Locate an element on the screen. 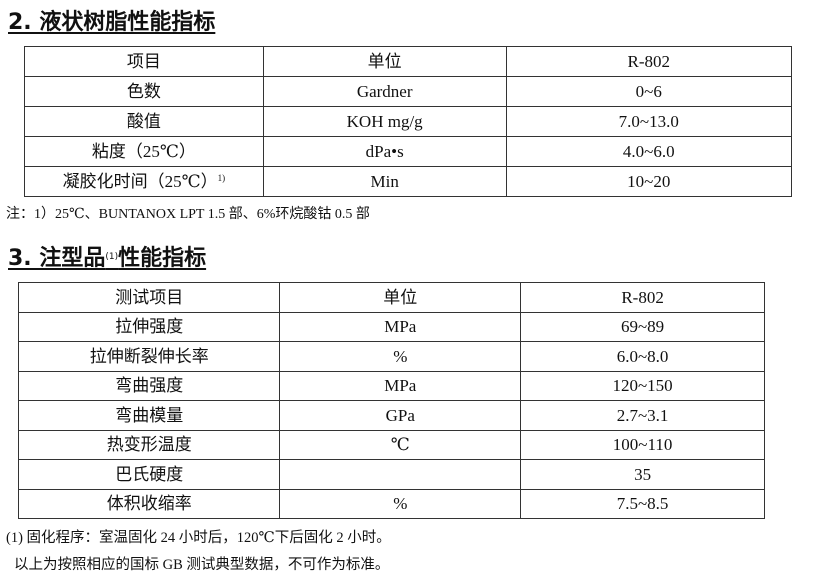  table-cell: ℃ is located at coordinates (400, 444).